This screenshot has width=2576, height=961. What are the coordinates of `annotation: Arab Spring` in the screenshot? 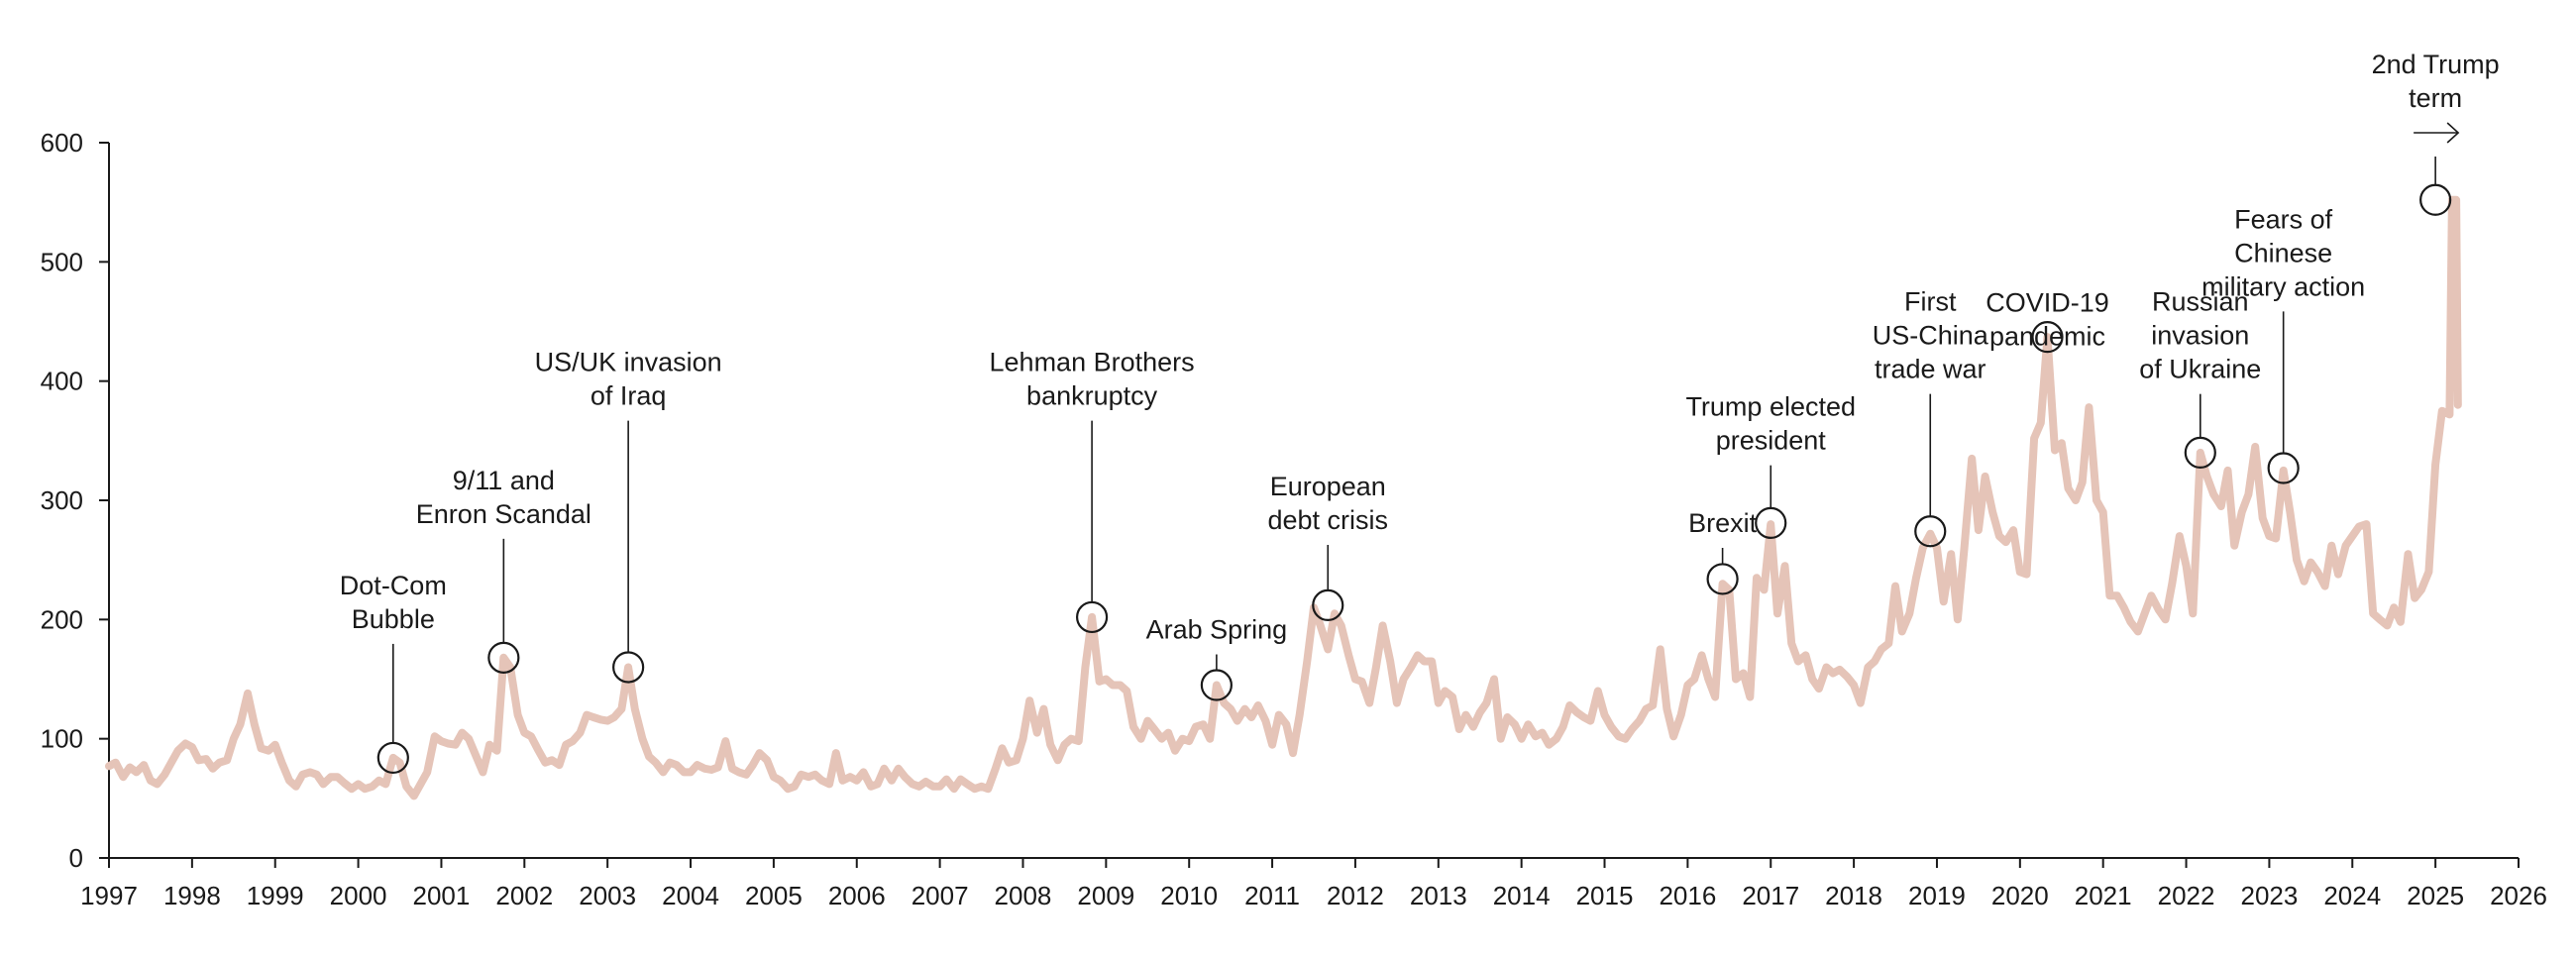 It's located at (1217, 658).